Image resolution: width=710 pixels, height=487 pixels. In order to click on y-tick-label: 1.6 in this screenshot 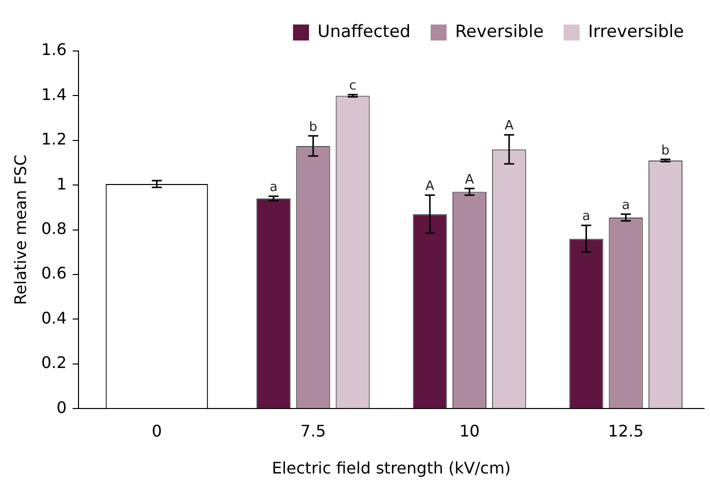, I will do `click(54, 50)`.